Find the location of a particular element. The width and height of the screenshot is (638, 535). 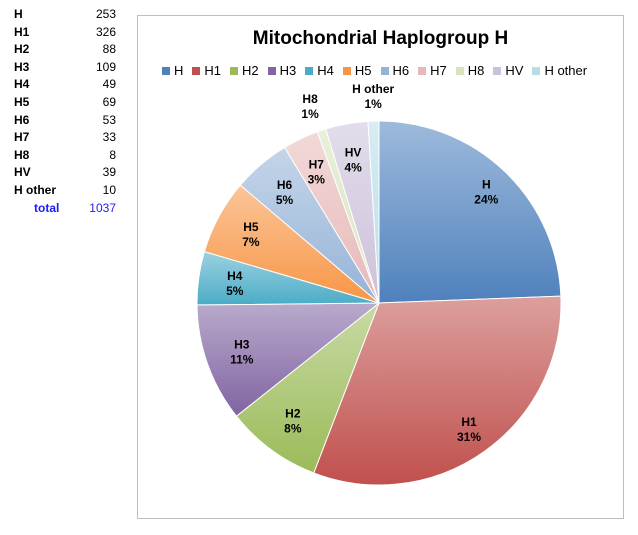

data-label: H 24% is located at coordinates (486, 192).